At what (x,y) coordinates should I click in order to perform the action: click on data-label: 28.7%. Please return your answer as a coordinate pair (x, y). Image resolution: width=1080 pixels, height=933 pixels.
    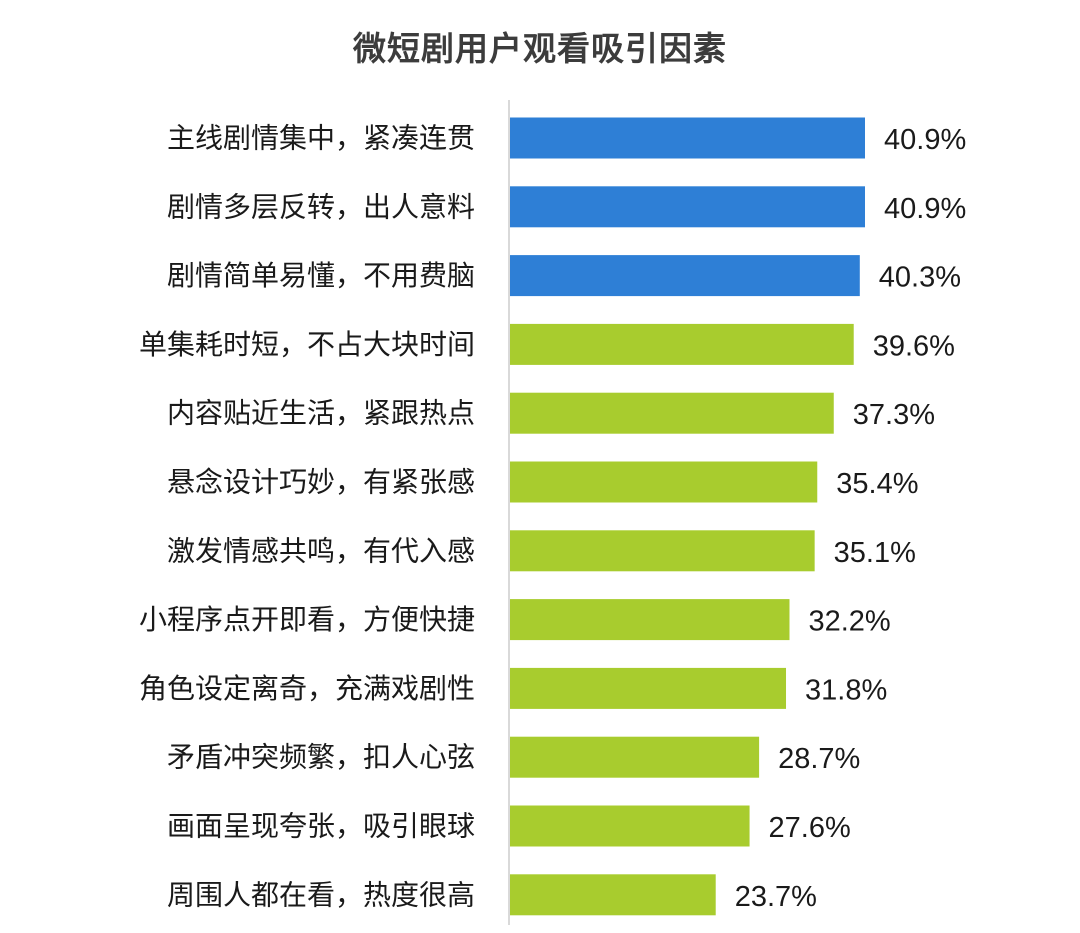
    Looking at the image, I should click on (819, 759).